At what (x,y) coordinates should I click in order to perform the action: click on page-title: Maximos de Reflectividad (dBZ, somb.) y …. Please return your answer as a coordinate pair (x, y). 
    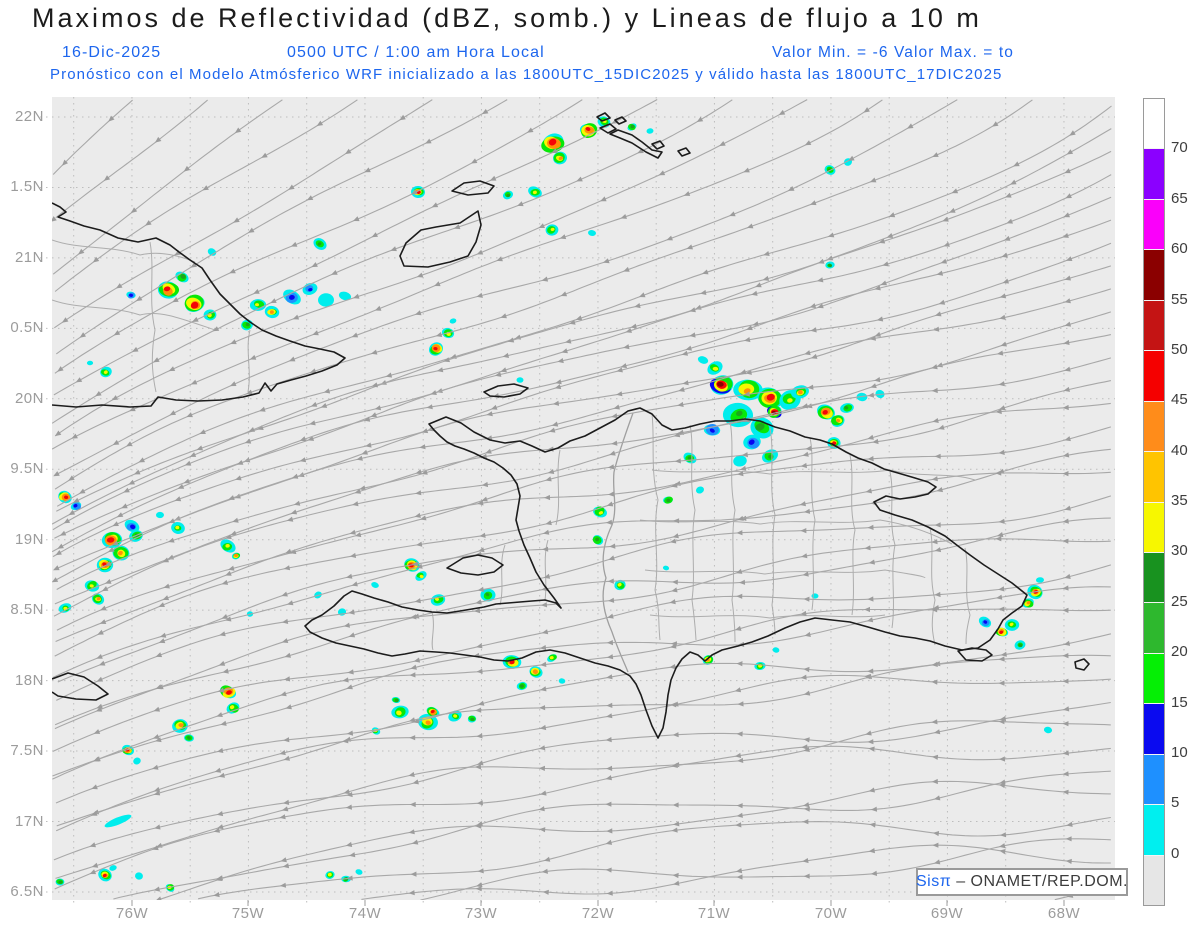
    Looking at the image, I should click on (507, 18).